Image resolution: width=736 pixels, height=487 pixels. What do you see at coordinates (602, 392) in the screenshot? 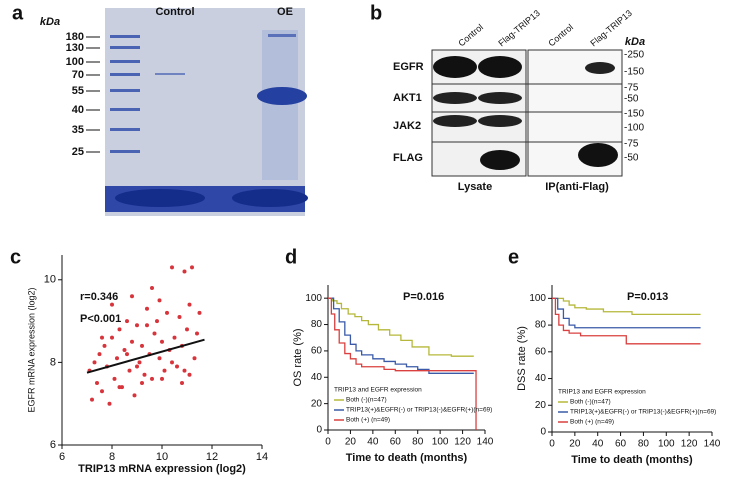
I see `legend-title: TRIP13 and EGFR expression` at bounding box center [602, 392].